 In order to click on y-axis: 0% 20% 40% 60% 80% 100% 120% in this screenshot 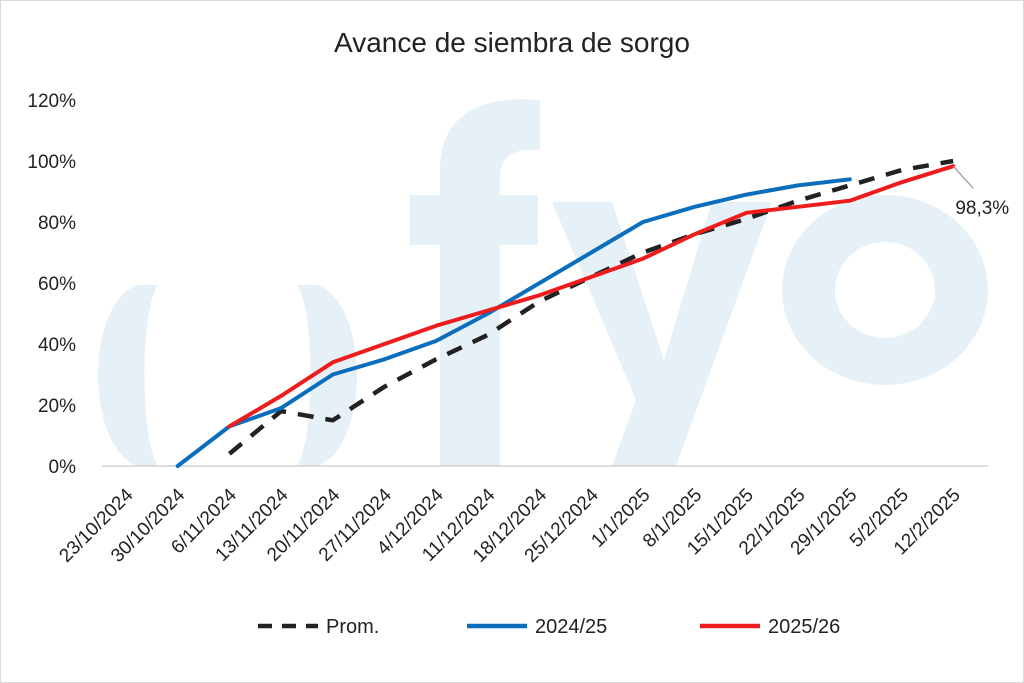, I will do `click(51, 284)`.